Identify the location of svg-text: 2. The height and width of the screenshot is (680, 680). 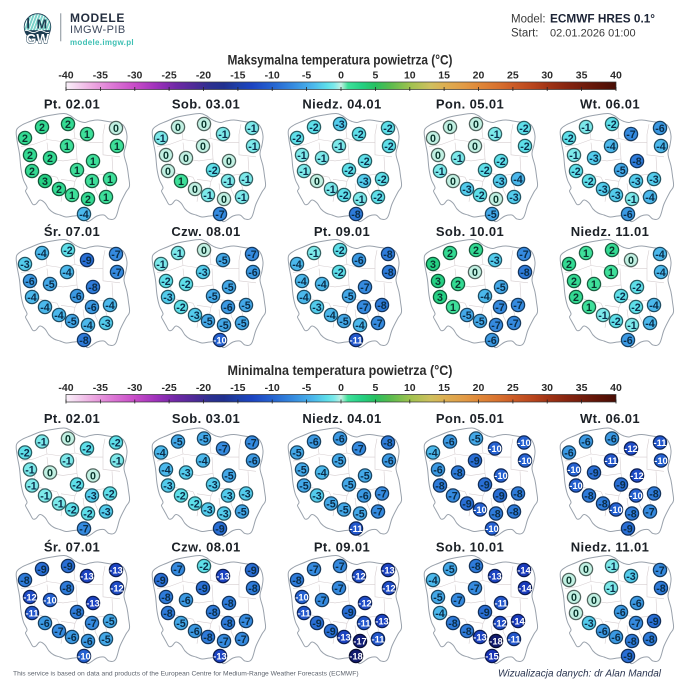
(450, 254).